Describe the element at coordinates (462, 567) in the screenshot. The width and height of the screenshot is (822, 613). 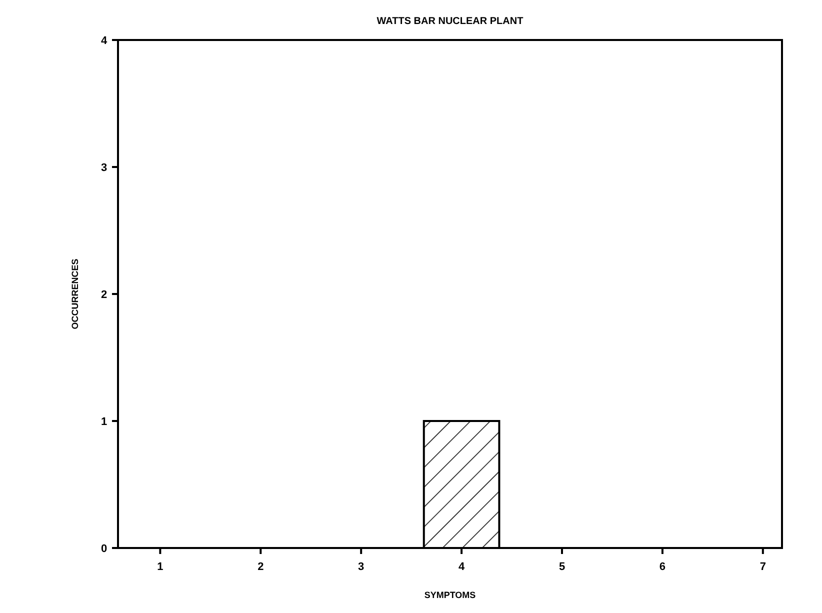
I see `x-tick-label: 4` at that location.